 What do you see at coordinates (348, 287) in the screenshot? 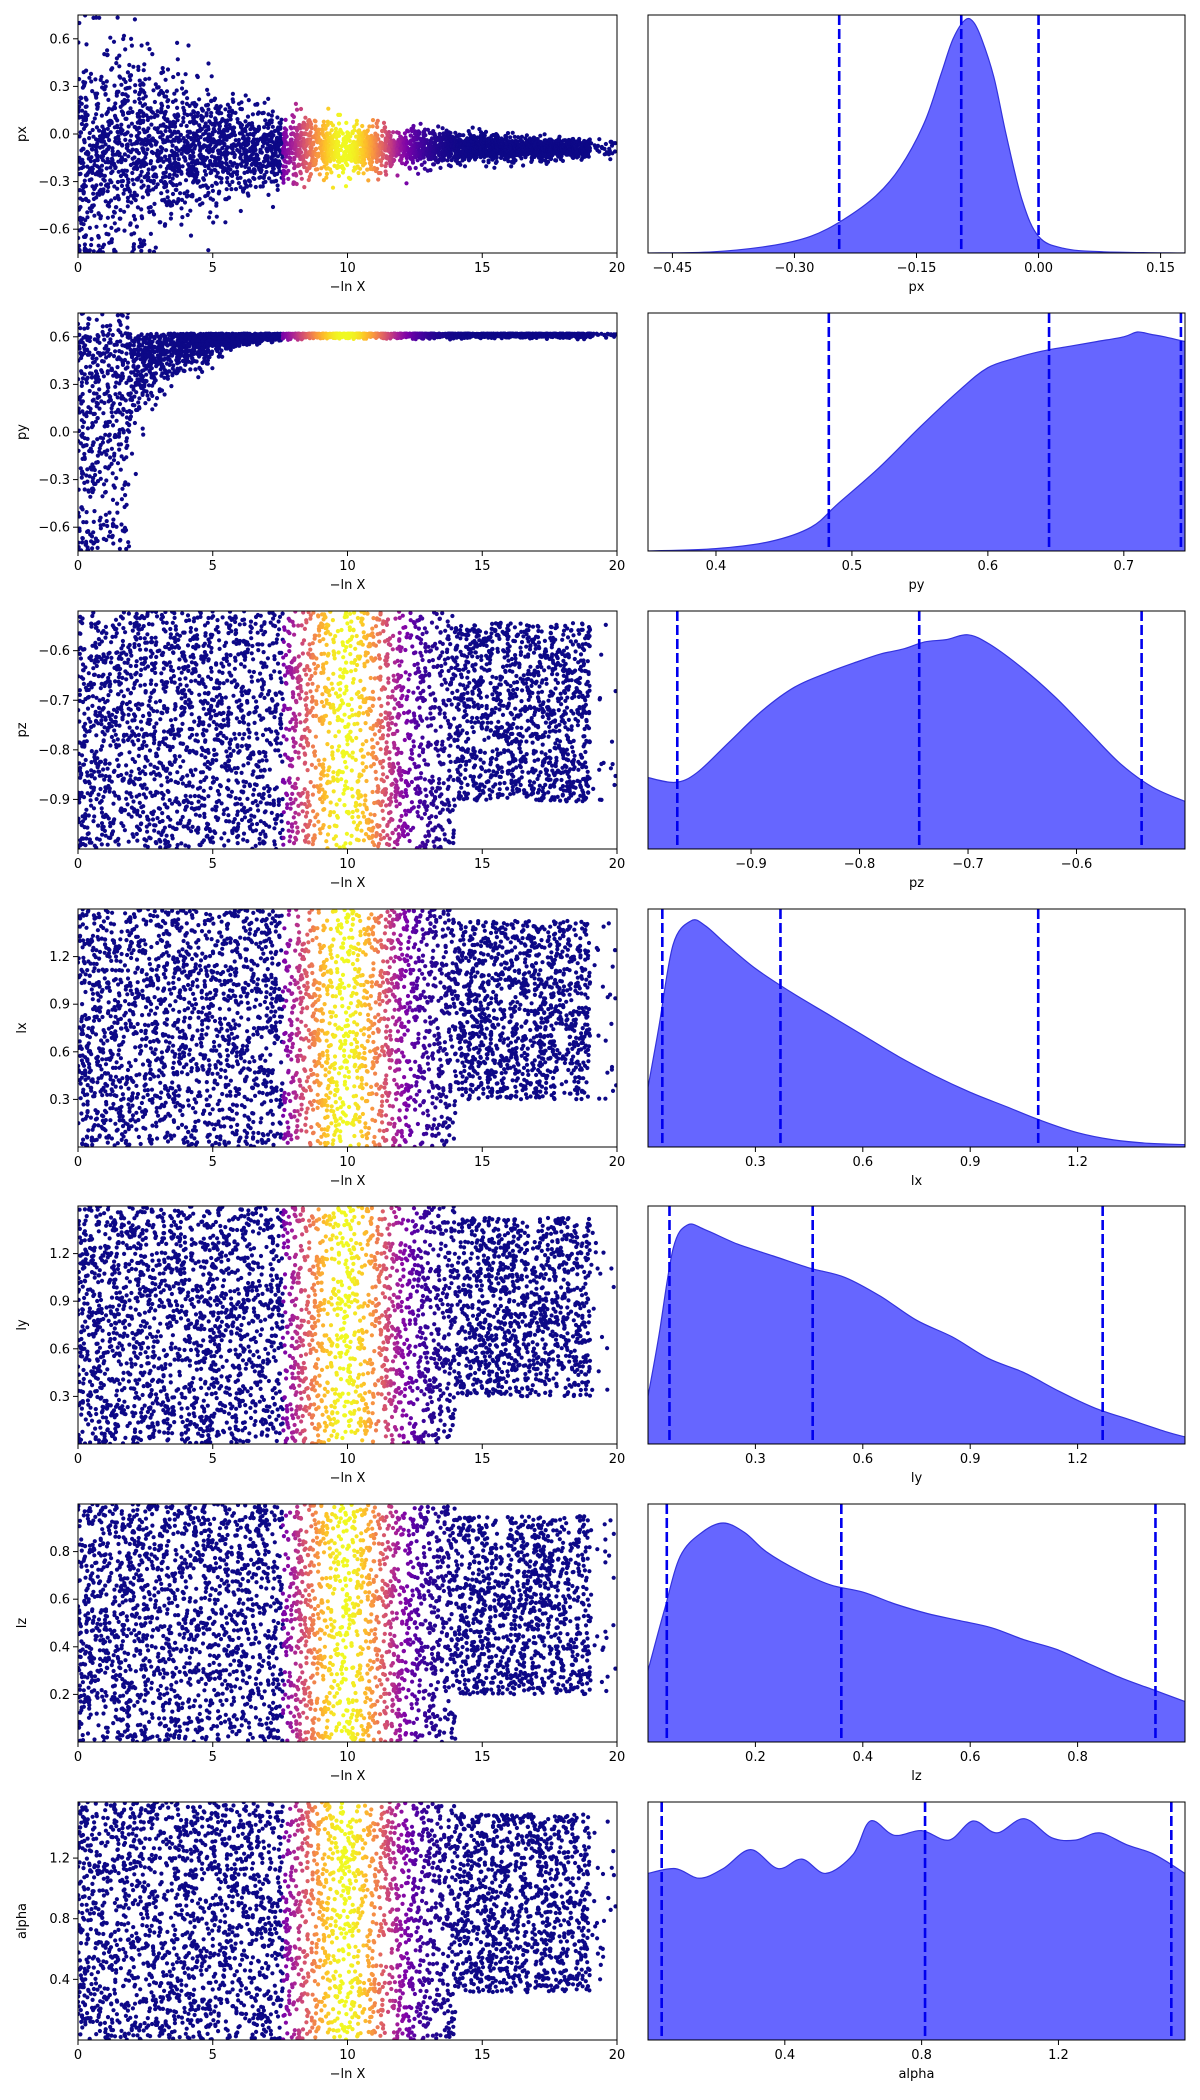
I see `trace-xlabel: −ln X` at bounding box center [348, 287].